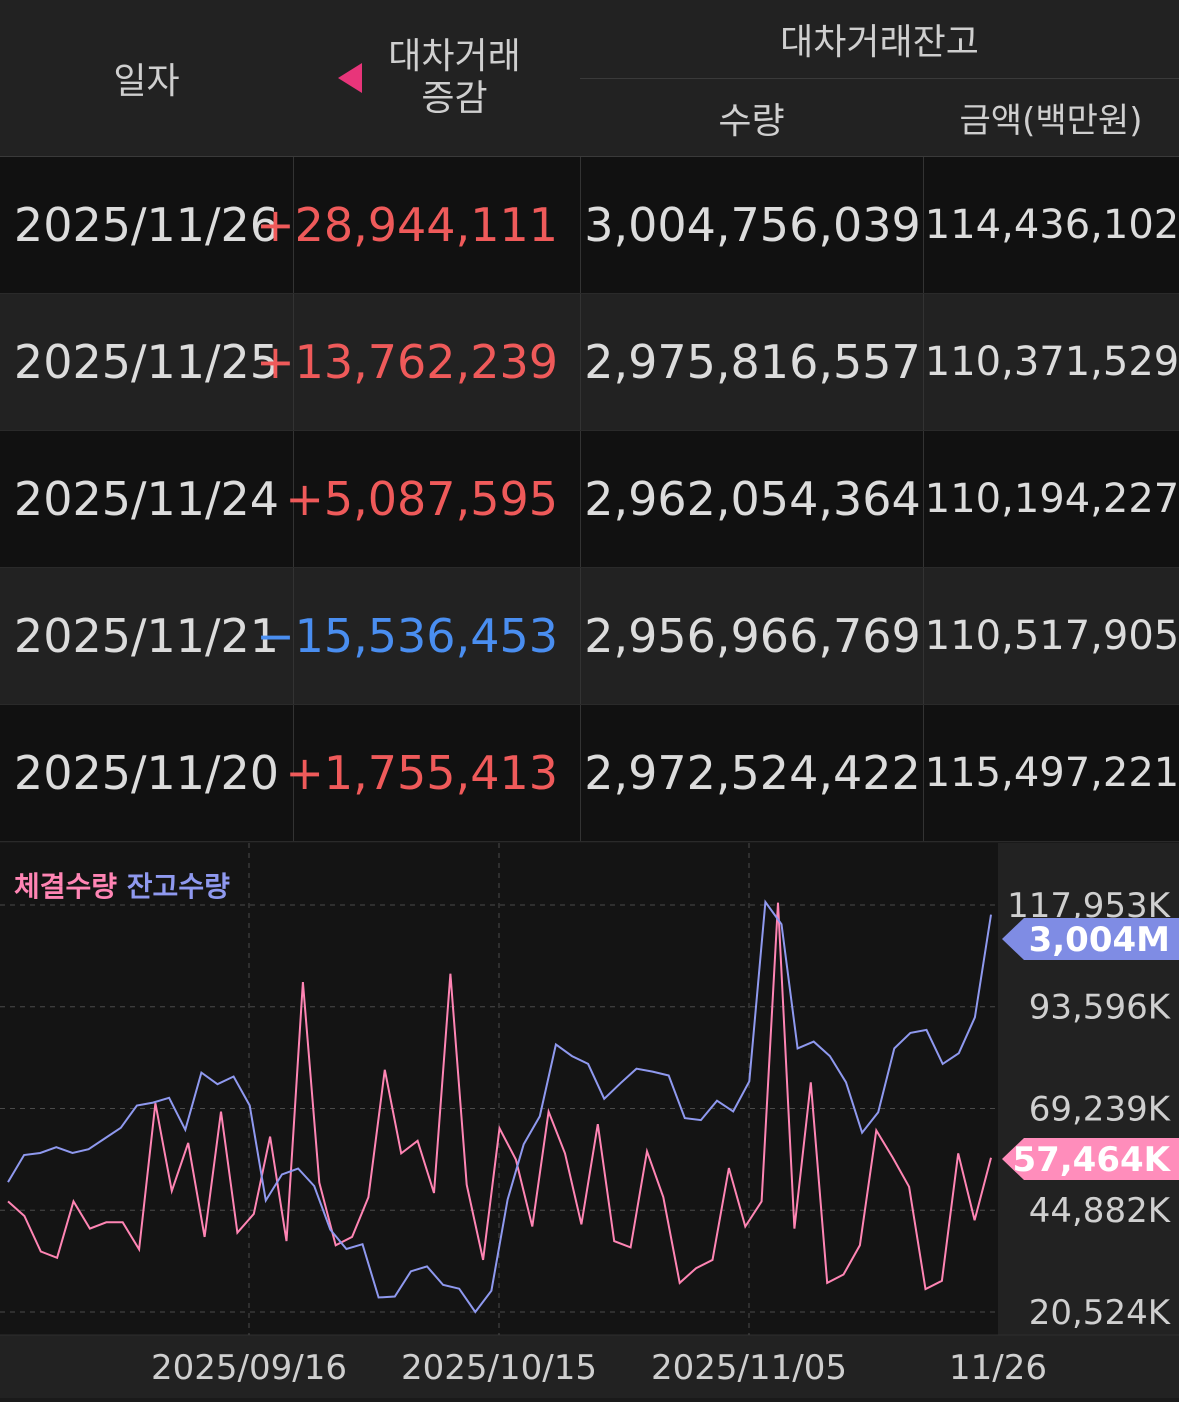  Describe the element at coordinates (1099, 940) in the screenshot. I see `balance-badge-label: 3,004M` at that location.